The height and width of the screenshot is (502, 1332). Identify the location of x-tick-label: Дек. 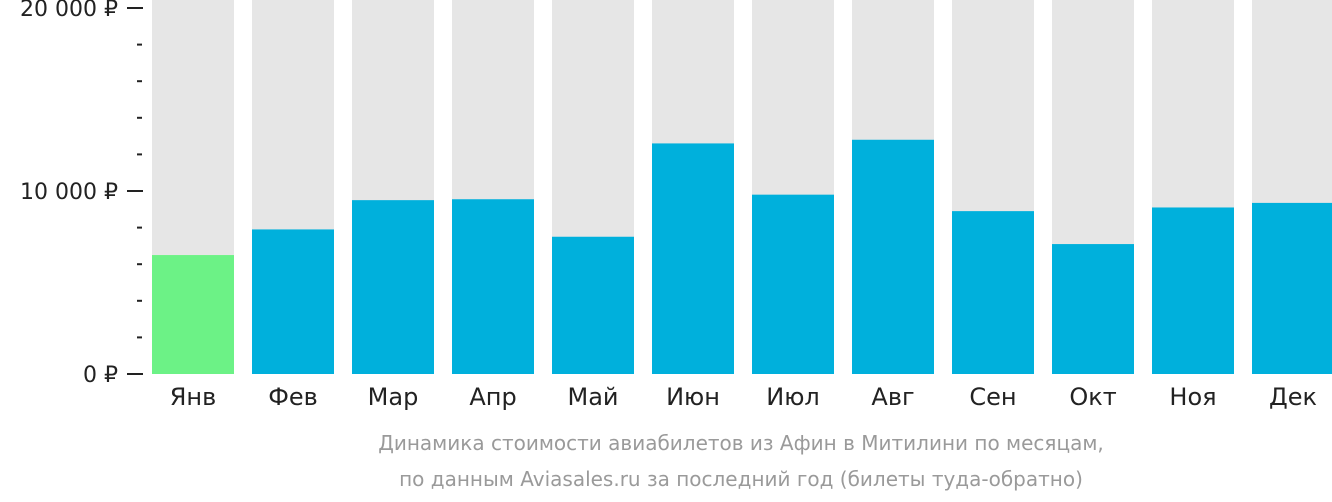
(1293, 397).